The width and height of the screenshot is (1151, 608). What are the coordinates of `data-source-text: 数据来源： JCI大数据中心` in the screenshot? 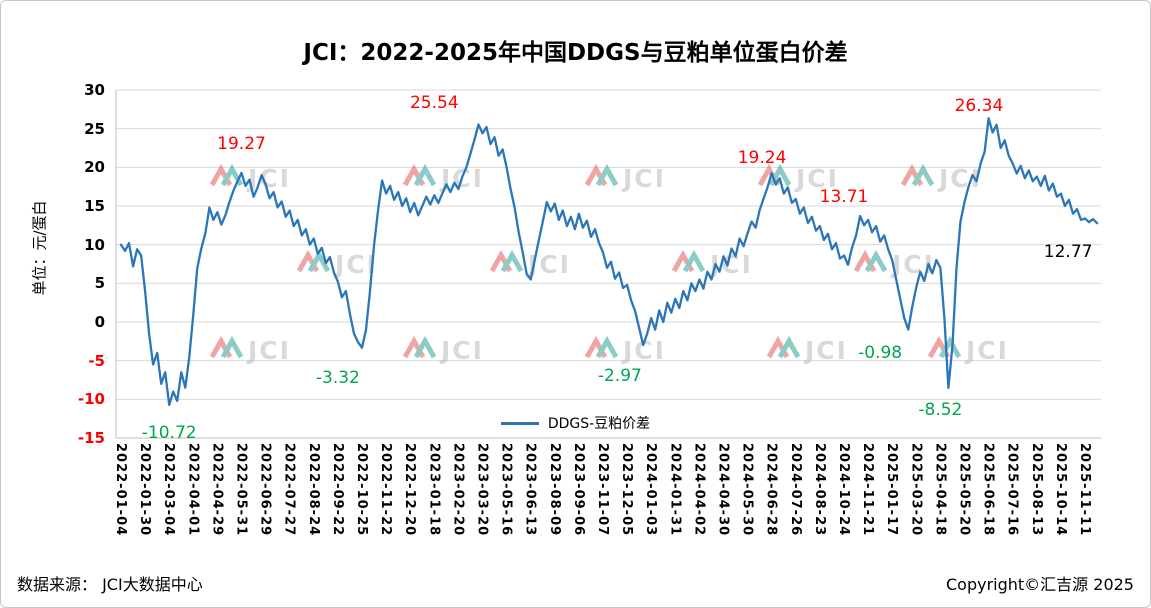 It's located at (110, 584).